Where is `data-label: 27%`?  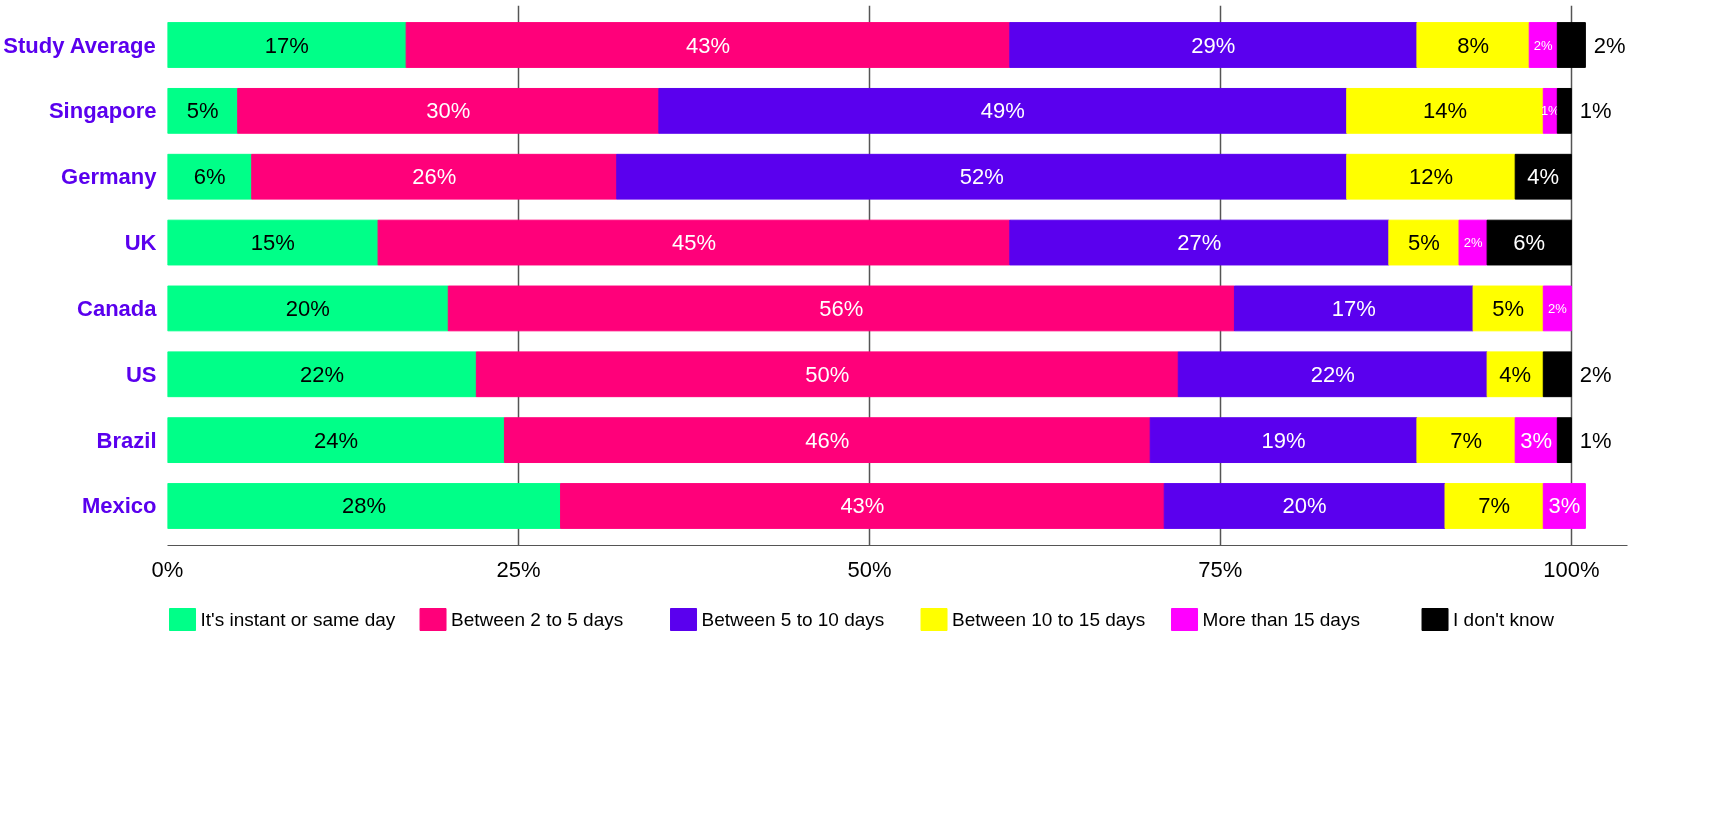 data-label: 27% is located at coordinates (1199, 243).